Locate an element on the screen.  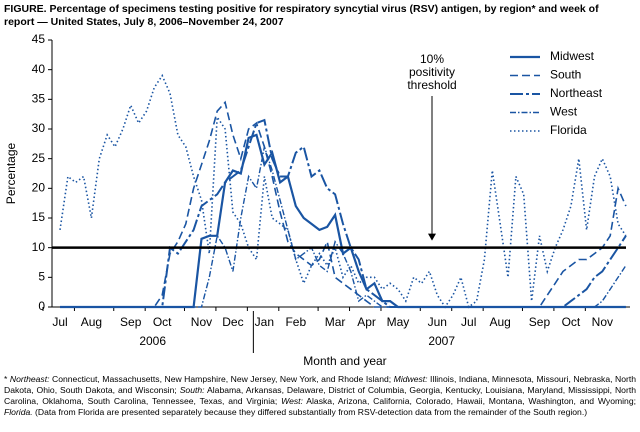
year-label: 2007 is located at coordinates (441, 341).